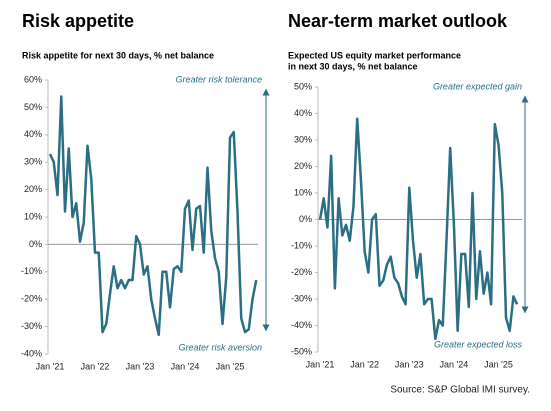  I want to click on annotation: Greater expected loss, so click(478, 344).